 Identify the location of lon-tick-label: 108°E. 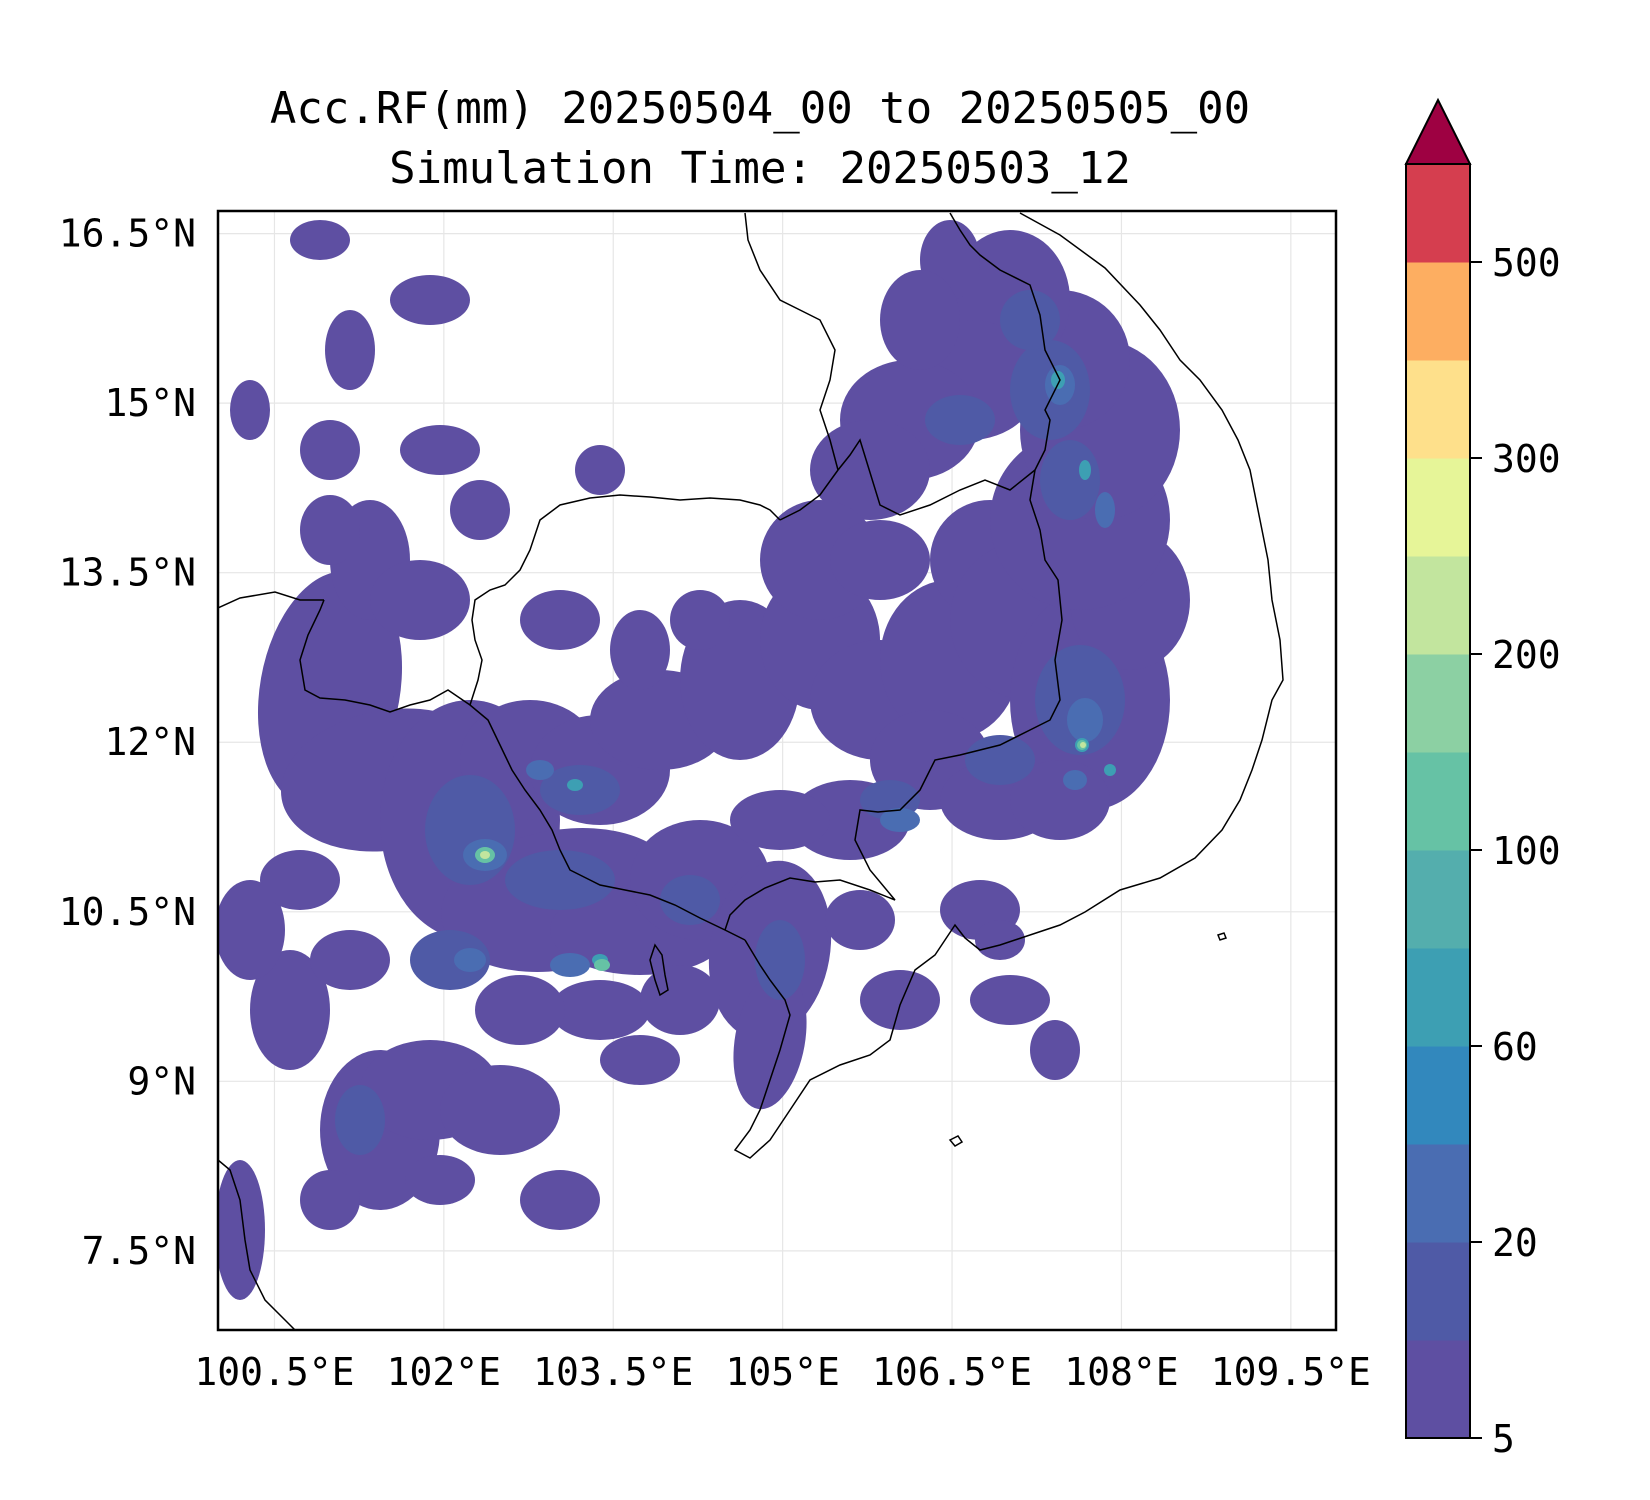
(1121, 1372).